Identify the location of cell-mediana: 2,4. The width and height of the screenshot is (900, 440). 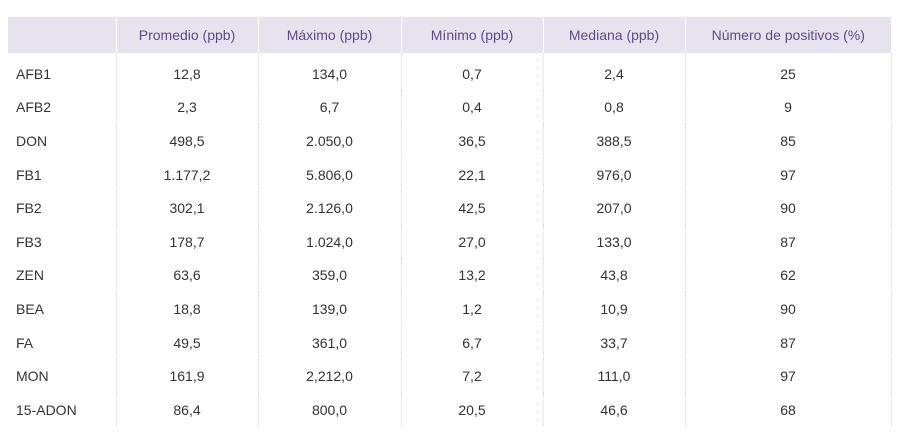
(614, 72).